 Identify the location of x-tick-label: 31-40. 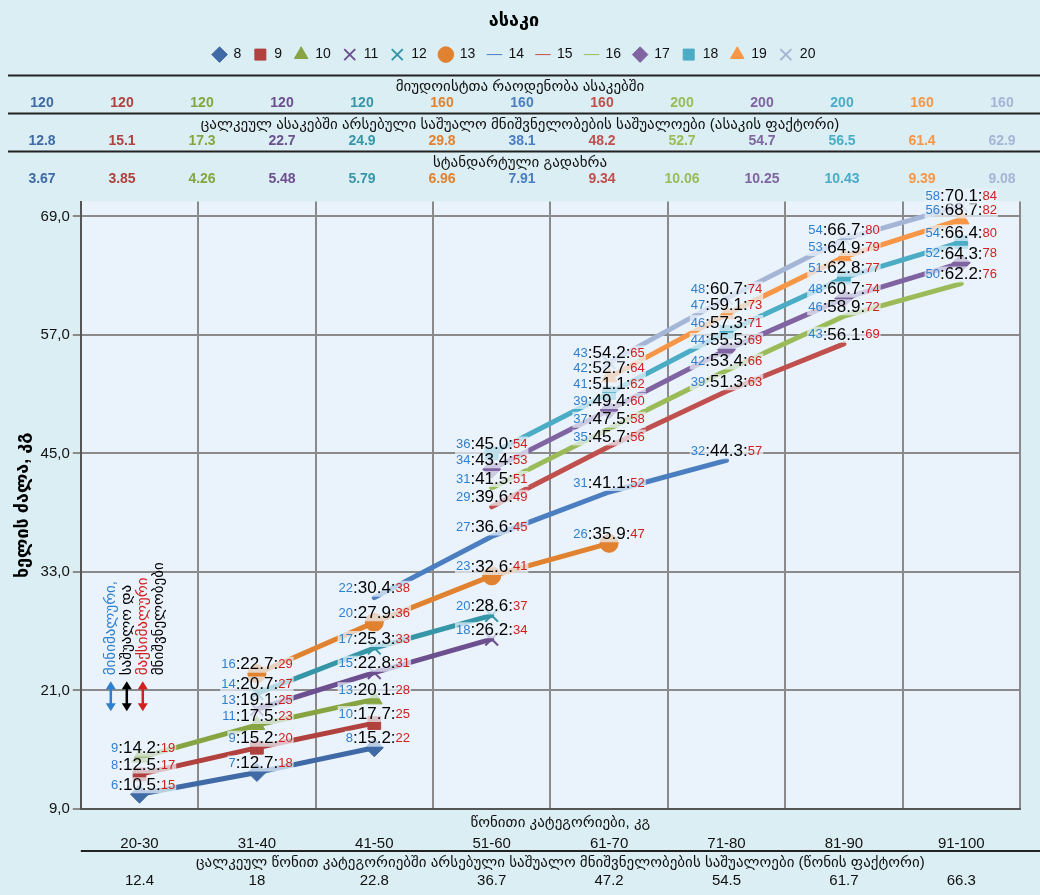
(257, 843).